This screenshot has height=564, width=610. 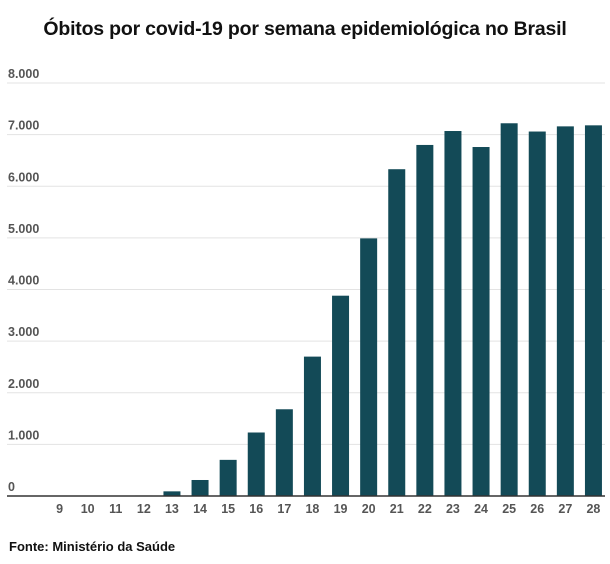 What do you see at coordinates (23, 229) in the screenshot?
I see `y-tick-label: 5.000` at bounding box center [23, 229].